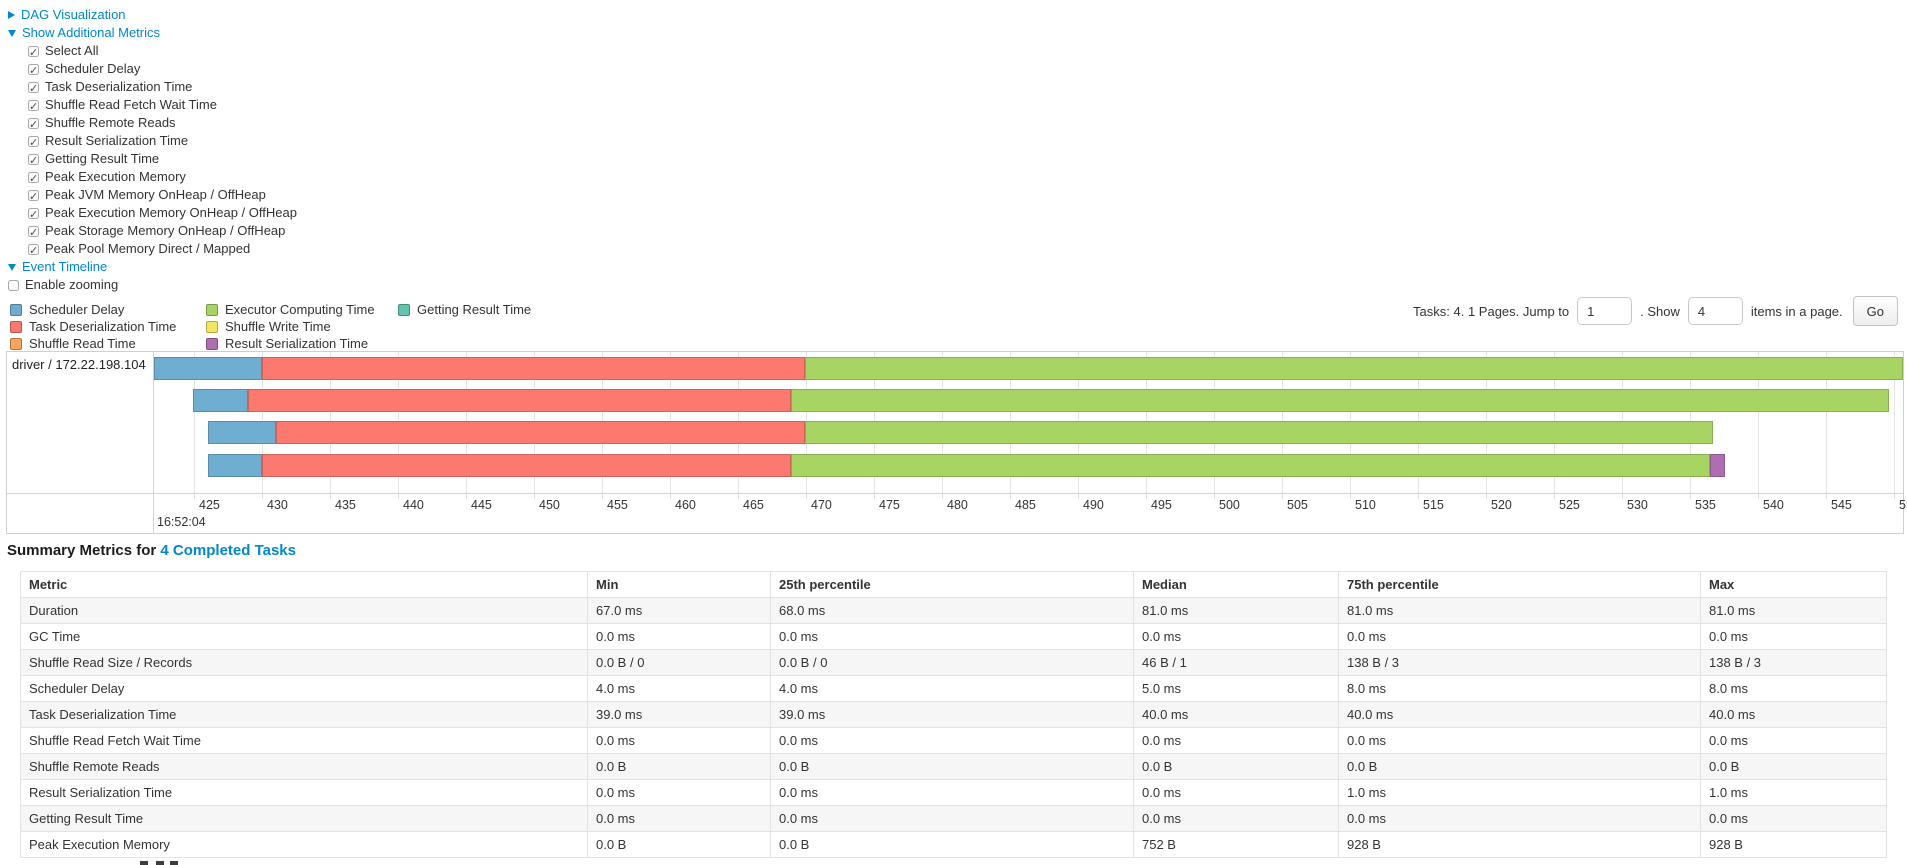 Image resolution: width=1907 pixels, height=865 pixels. Describe the element at coordinates (1161, 505) in the screenshot. I see `axis-tick-label: 495` at that location.